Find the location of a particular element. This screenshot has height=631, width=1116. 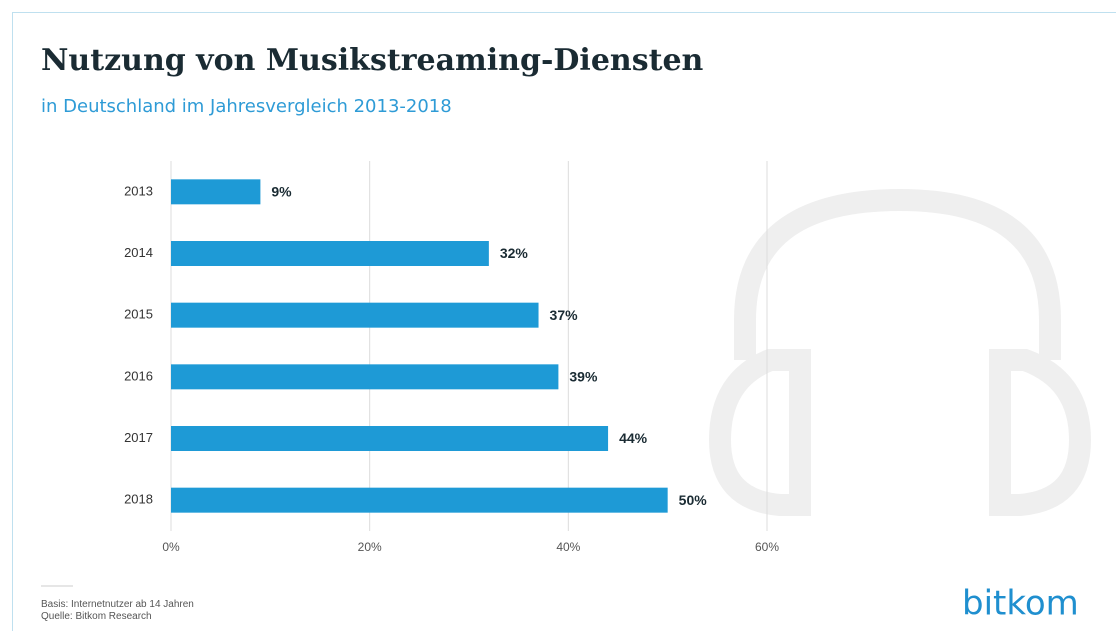

x-tick-label: 20% is located at coordinates (370, 547).